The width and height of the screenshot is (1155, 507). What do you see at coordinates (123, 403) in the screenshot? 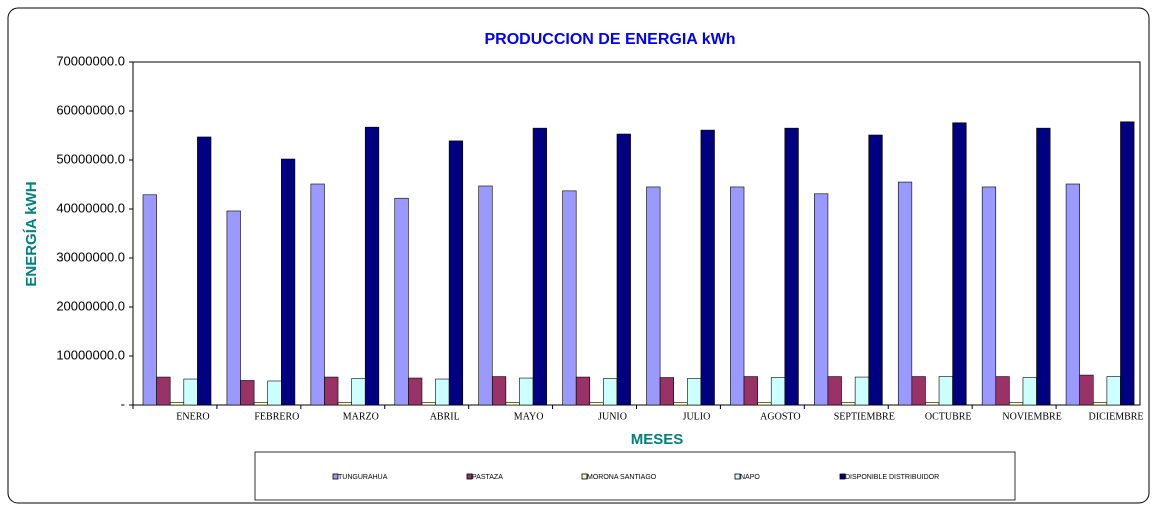
I see `y-tick-label: -` at bounding box center [123, 403].